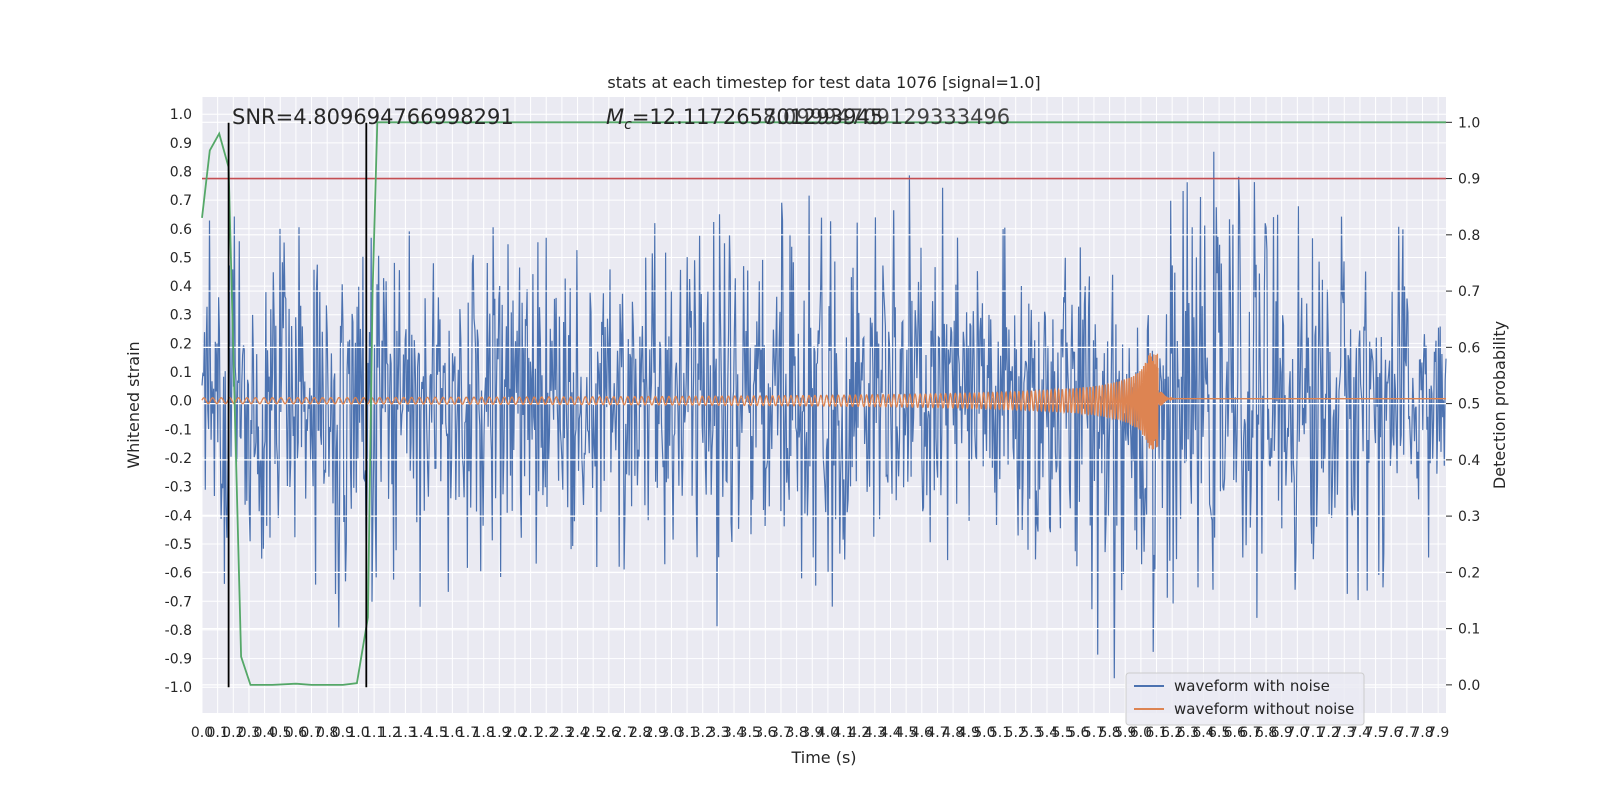  I want to click on x-tick-label: 1.0, so click(358, 733).